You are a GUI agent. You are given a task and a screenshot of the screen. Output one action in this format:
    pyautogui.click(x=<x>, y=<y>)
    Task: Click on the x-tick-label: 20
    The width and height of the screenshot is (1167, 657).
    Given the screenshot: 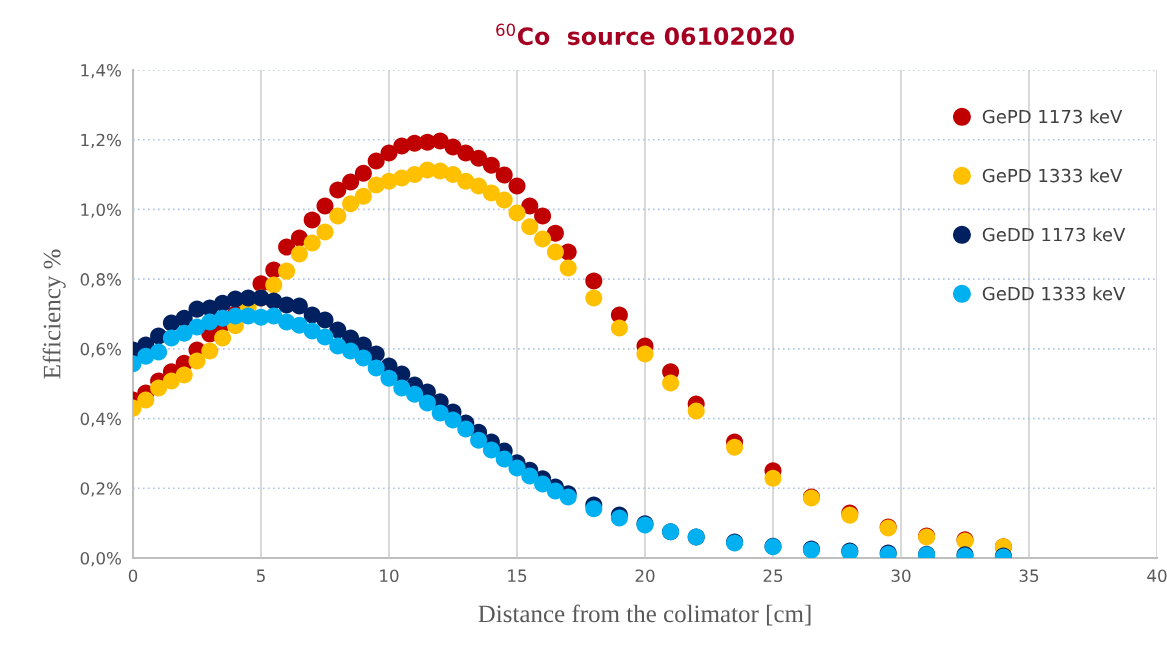 What is the action you would take?
    pyautogui.click(x=645, y=576)
    